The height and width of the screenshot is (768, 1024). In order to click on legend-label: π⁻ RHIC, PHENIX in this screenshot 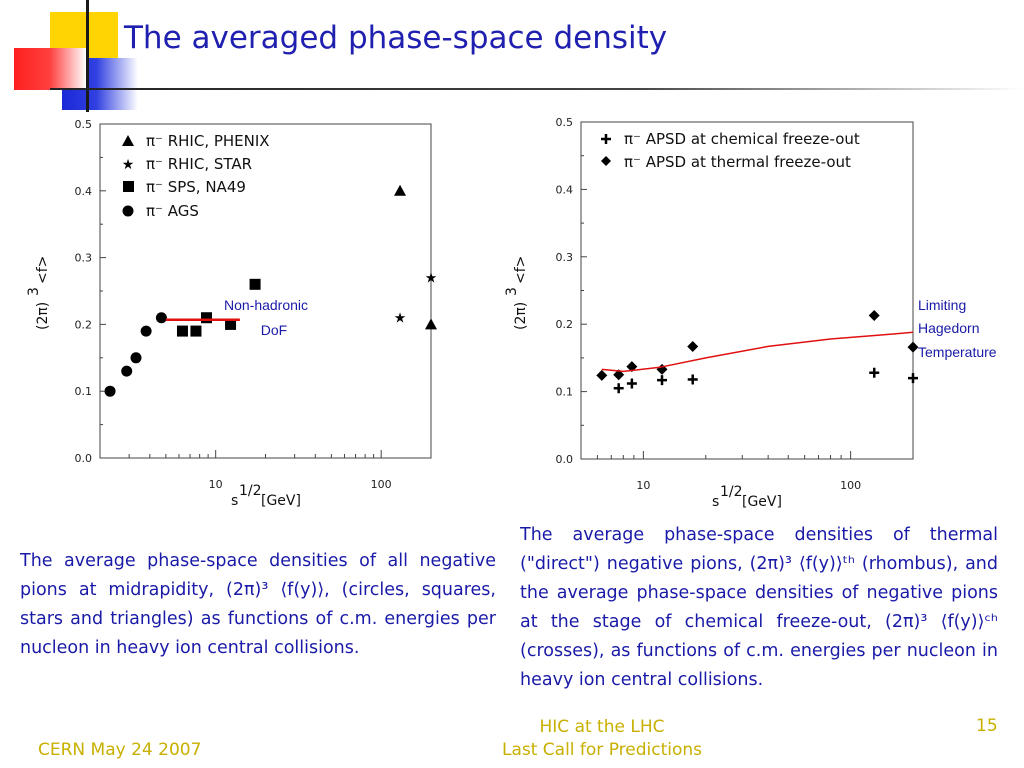, I will do `click(208, 141)`.